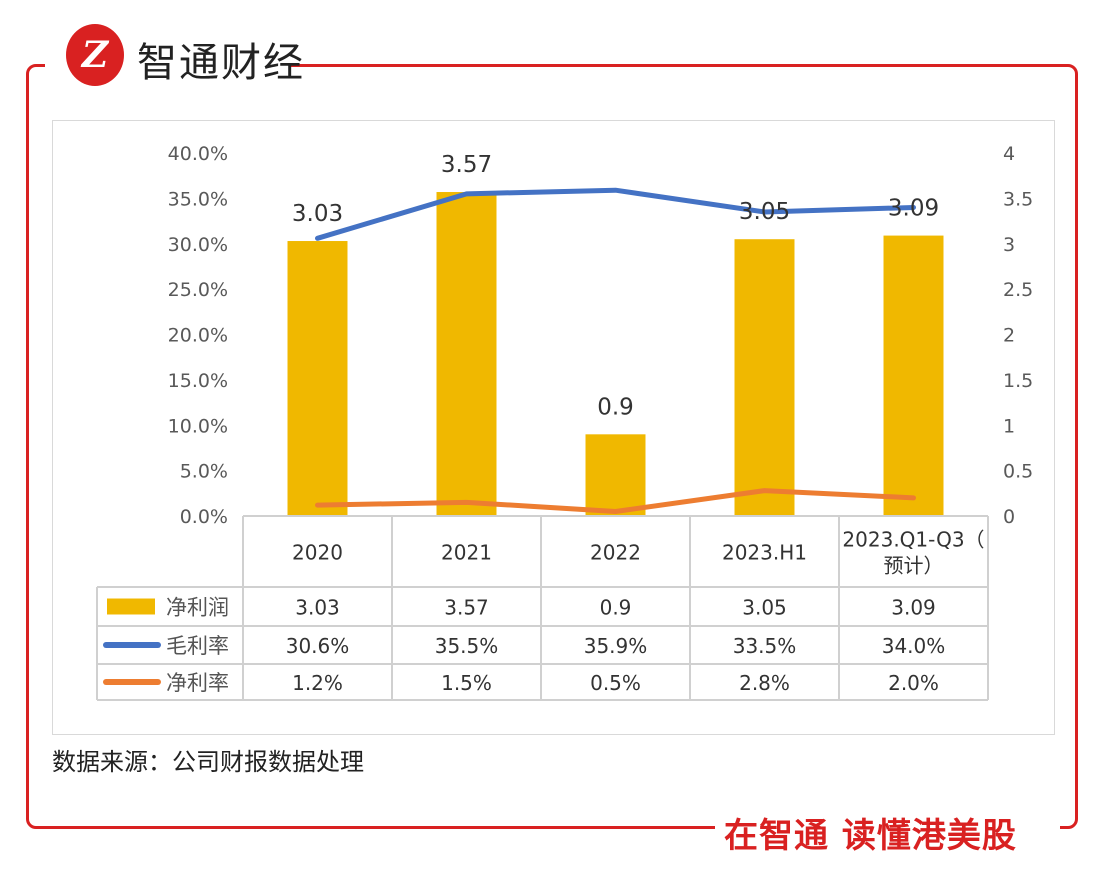 This screenshot has height=875, width=1112. Describe the element at coordinates (317, 214) in the screenshot. I see `bar-data-label: 3.03` at that location.